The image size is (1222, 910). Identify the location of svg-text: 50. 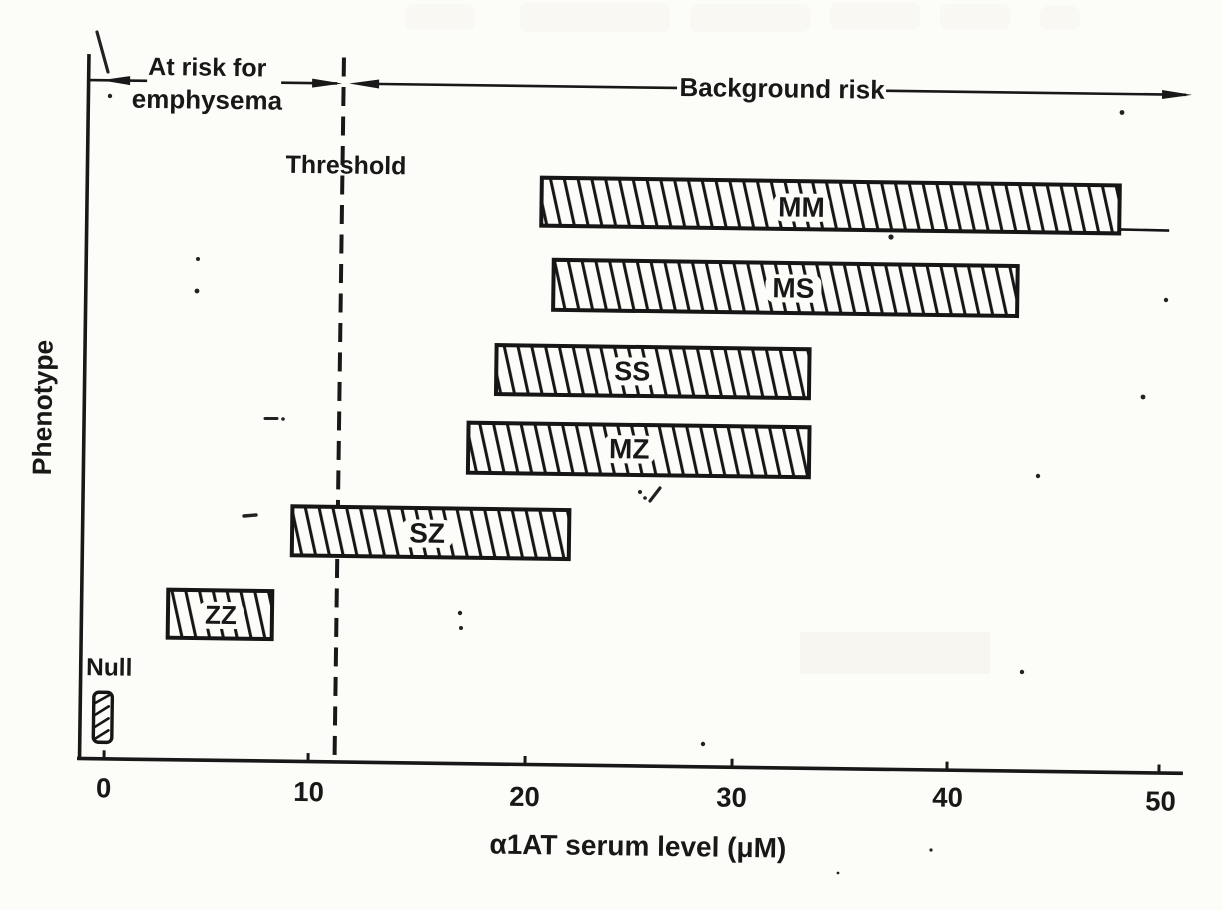
(1160, 800).